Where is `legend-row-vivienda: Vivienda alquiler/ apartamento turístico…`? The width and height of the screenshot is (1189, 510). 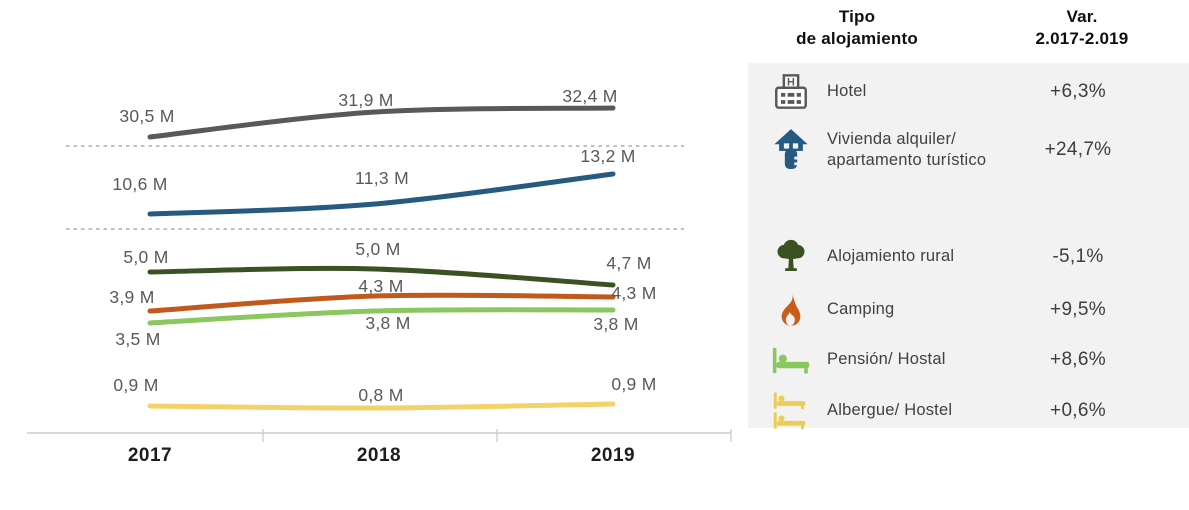
legend-row-vivienda: Vivienda alquiler/ apartamento turístico… is located at coordinates (968, 150).